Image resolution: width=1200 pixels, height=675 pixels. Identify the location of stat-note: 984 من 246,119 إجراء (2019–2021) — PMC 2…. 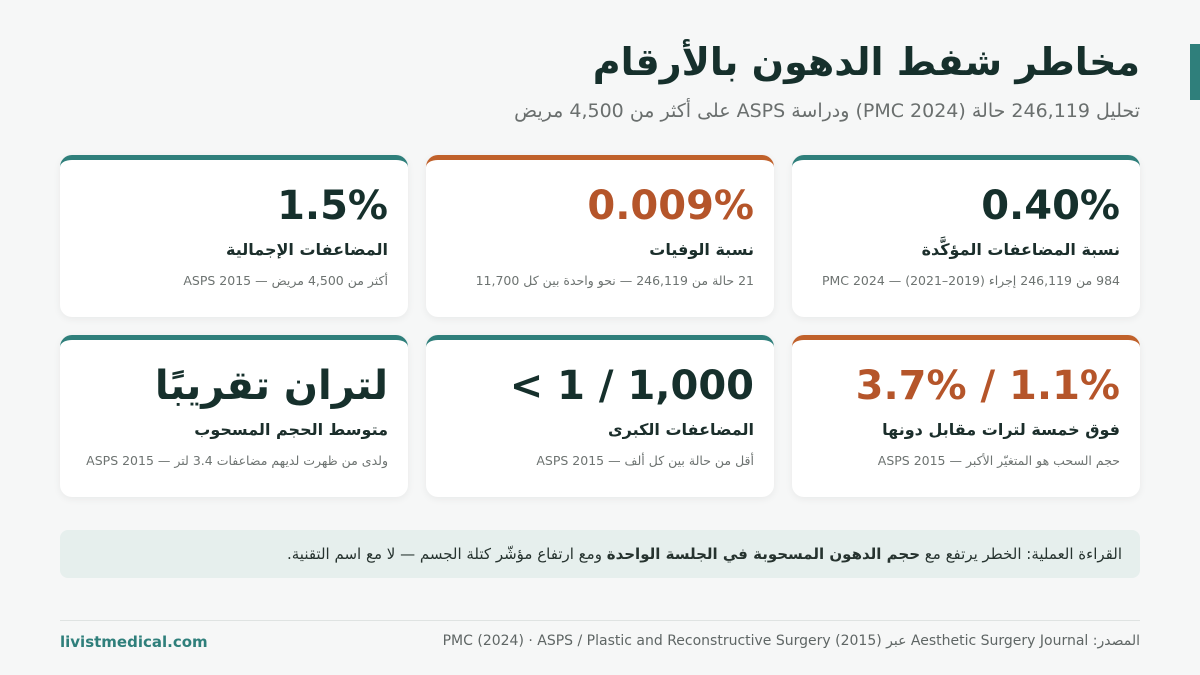
(970, 280).